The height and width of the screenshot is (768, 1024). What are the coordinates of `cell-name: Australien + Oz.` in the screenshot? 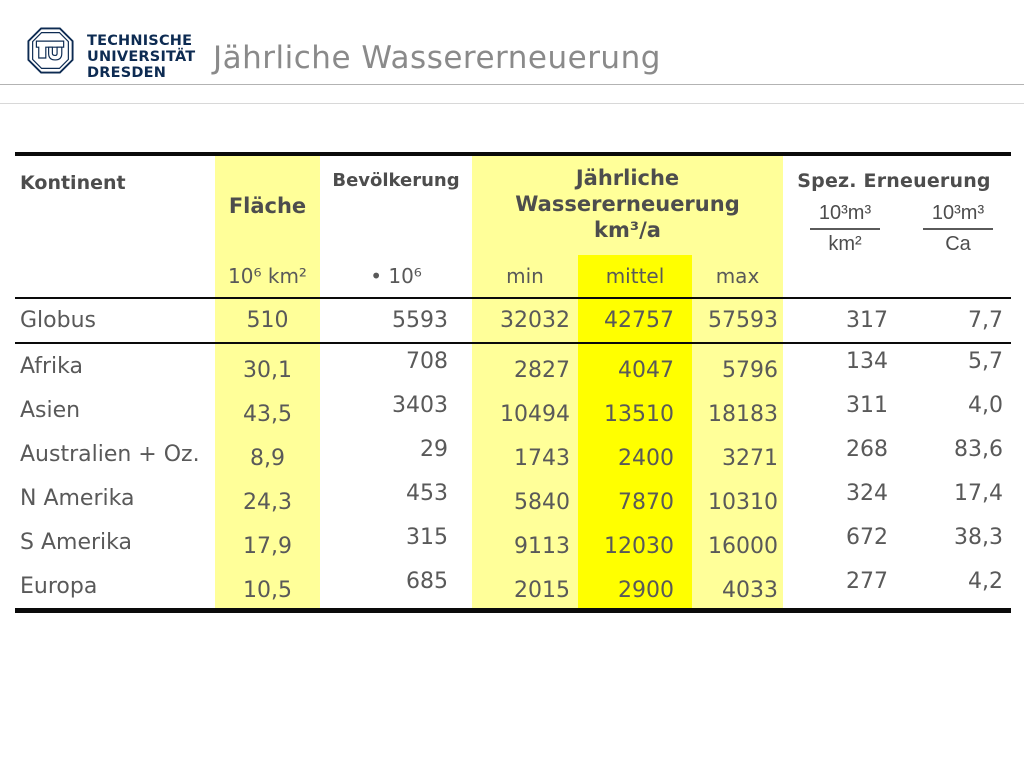 It's located at (110, 454).